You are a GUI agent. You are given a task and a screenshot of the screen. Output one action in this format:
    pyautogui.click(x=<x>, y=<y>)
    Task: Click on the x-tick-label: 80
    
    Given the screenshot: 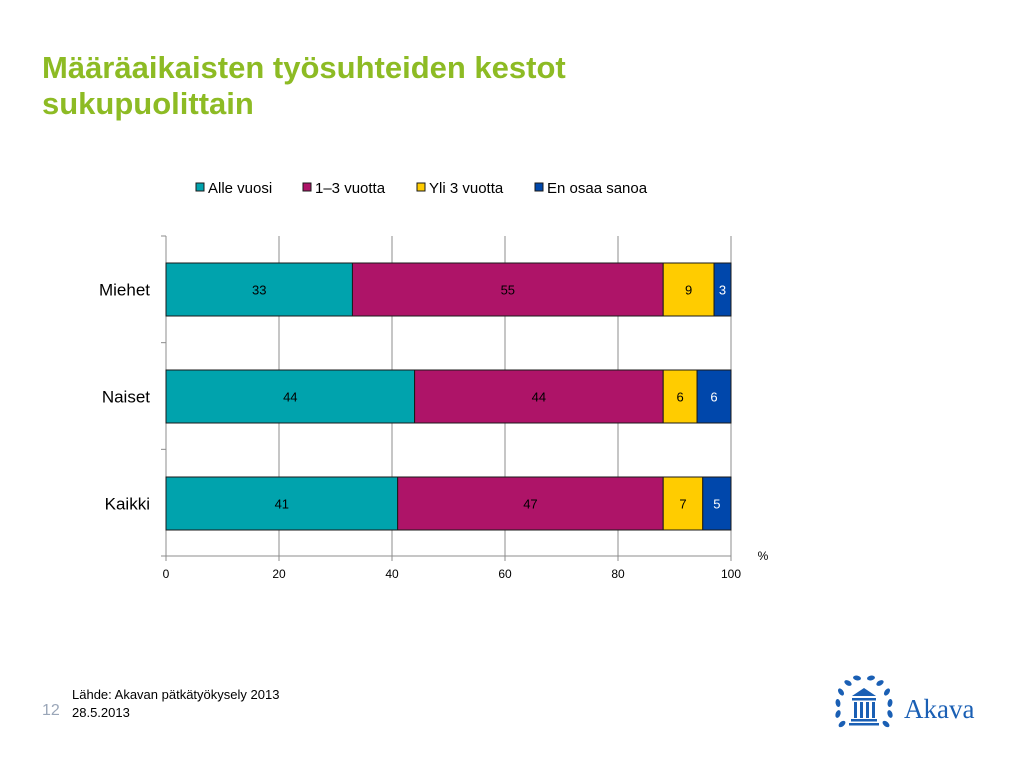 What is the action you would take?
    pyautogui.click(x=618, y=574)
    